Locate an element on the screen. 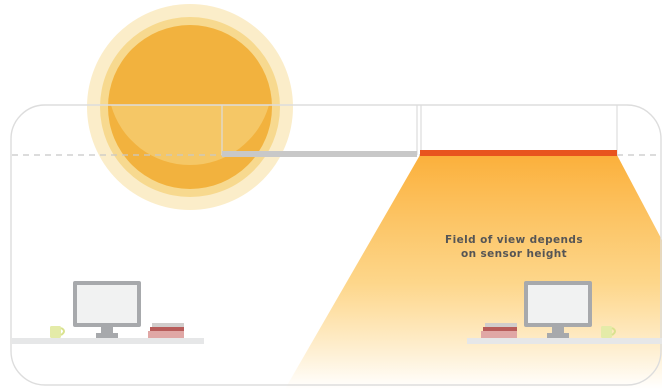  workstation-left is located at coordinates (108, 312).